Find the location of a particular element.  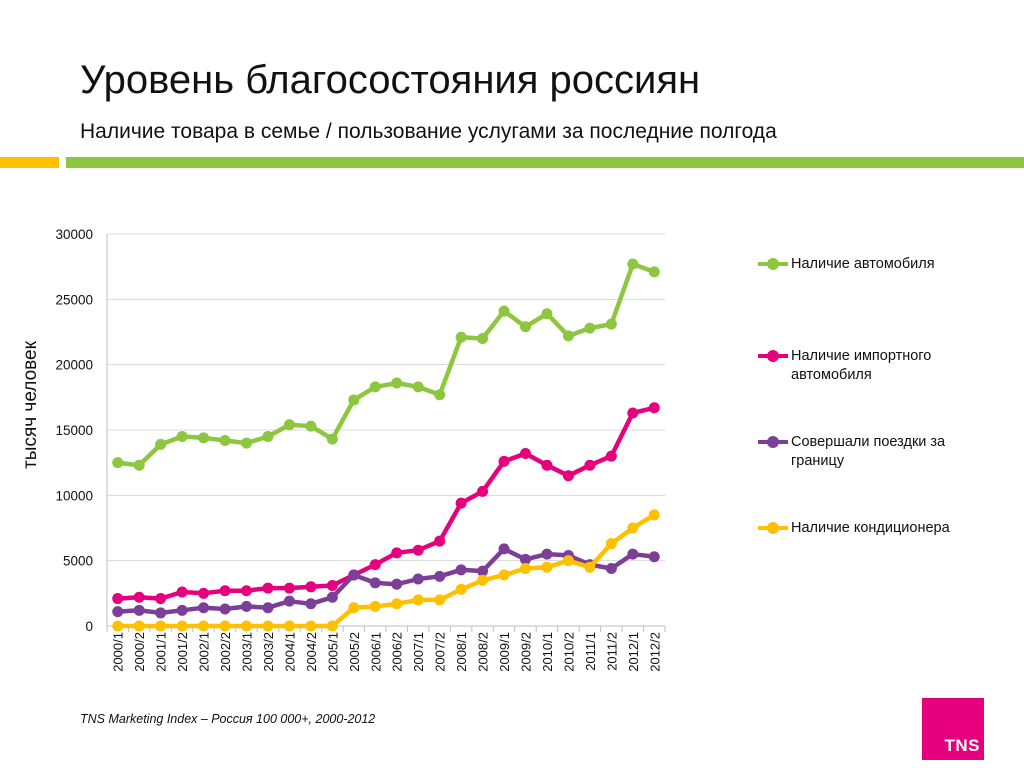

legend-item: Наличие импортного автомобиля is located at coordinates (874, 366).